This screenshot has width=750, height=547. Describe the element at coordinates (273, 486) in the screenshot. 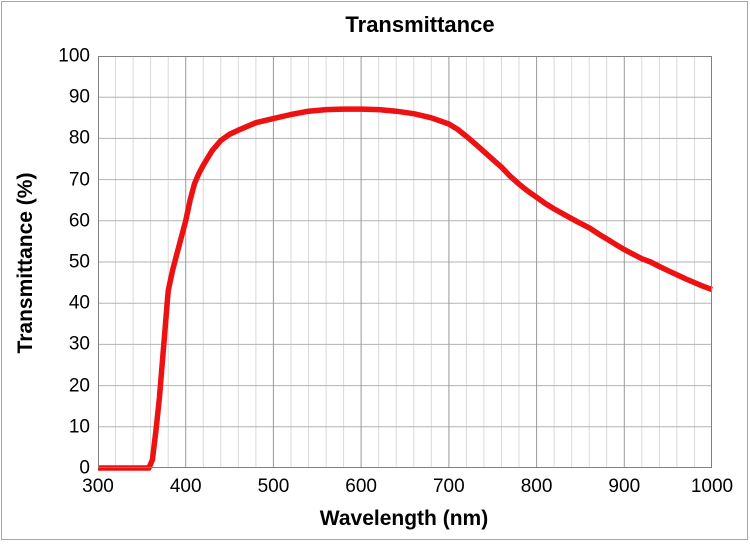

I see `x-tick-label-500: 500` at that location.